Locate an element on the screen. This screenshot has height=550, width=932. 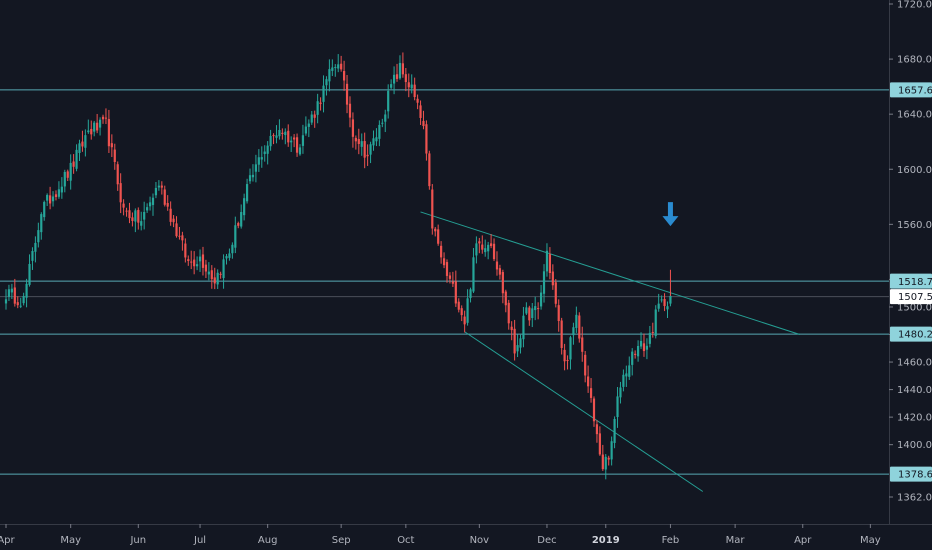
price-tag is located at coordinates (911, 334).